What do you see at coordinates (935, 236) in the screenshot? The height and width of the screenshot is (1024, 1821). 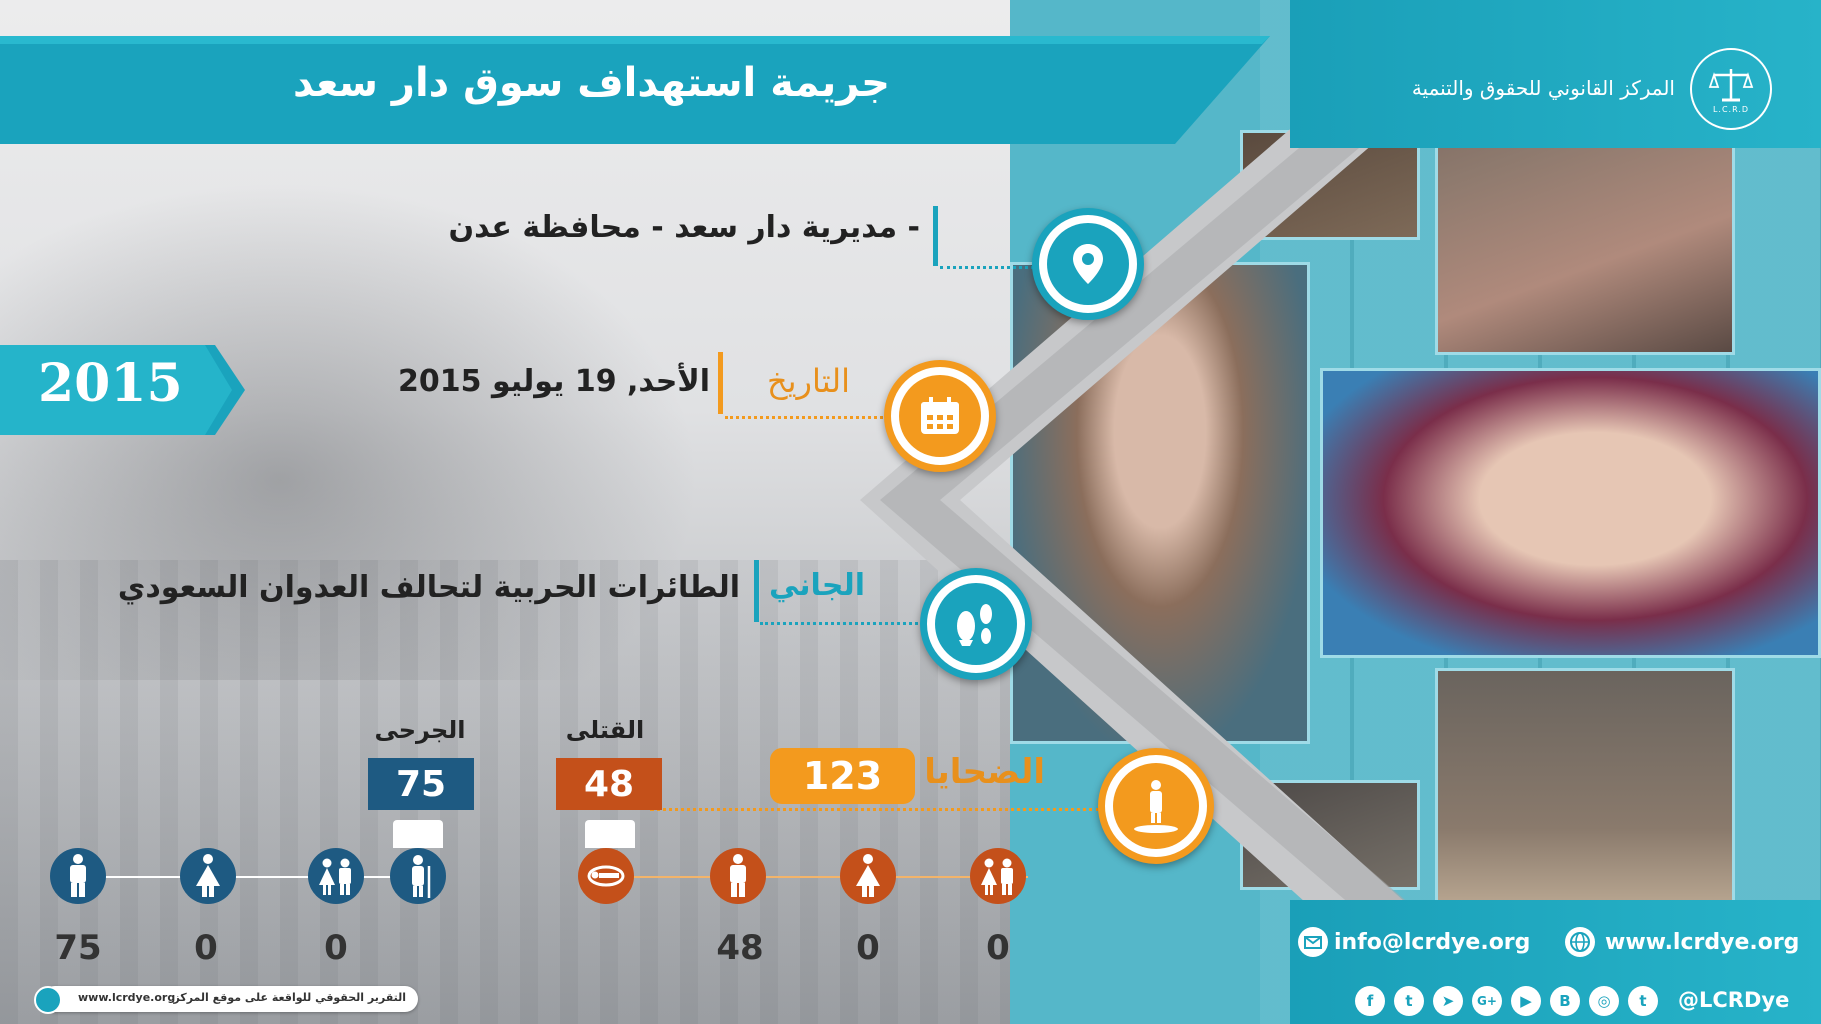 I see `location-divider` at bounding box center [935, 236].